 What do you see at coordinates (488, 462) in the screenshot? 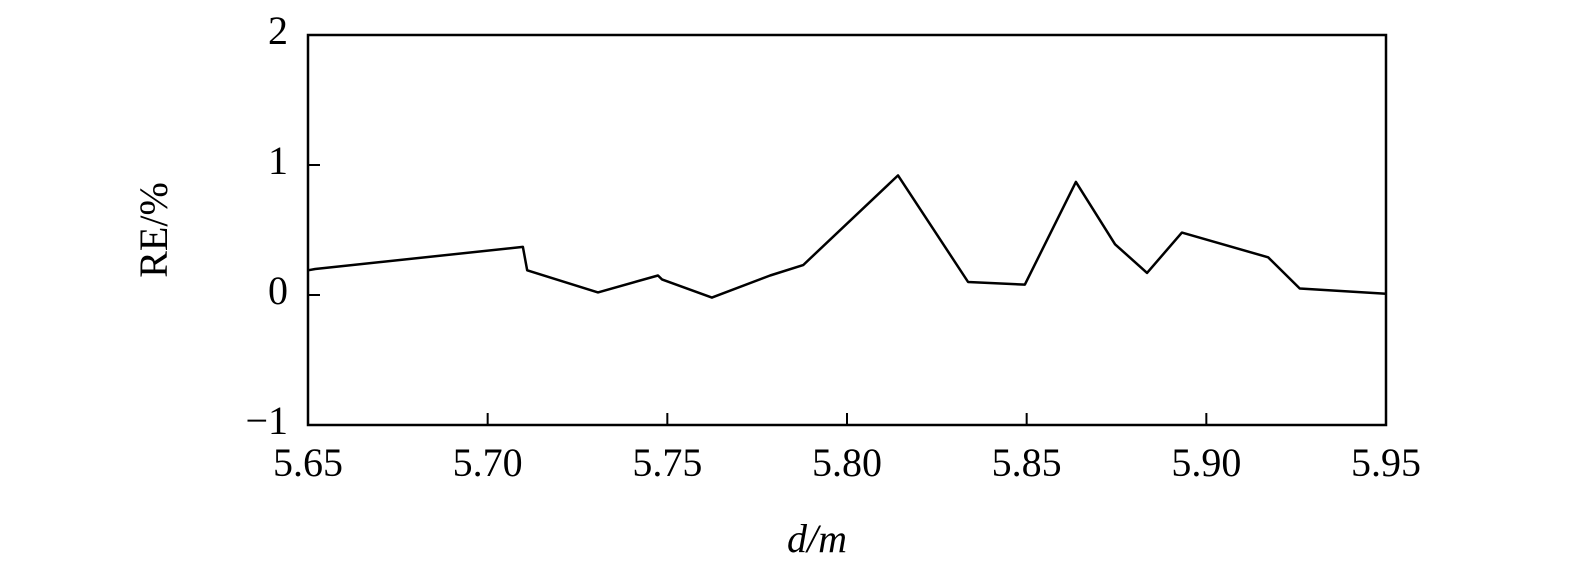
I see `x-tick-label: 5.70` at bounding box center [488, 462].